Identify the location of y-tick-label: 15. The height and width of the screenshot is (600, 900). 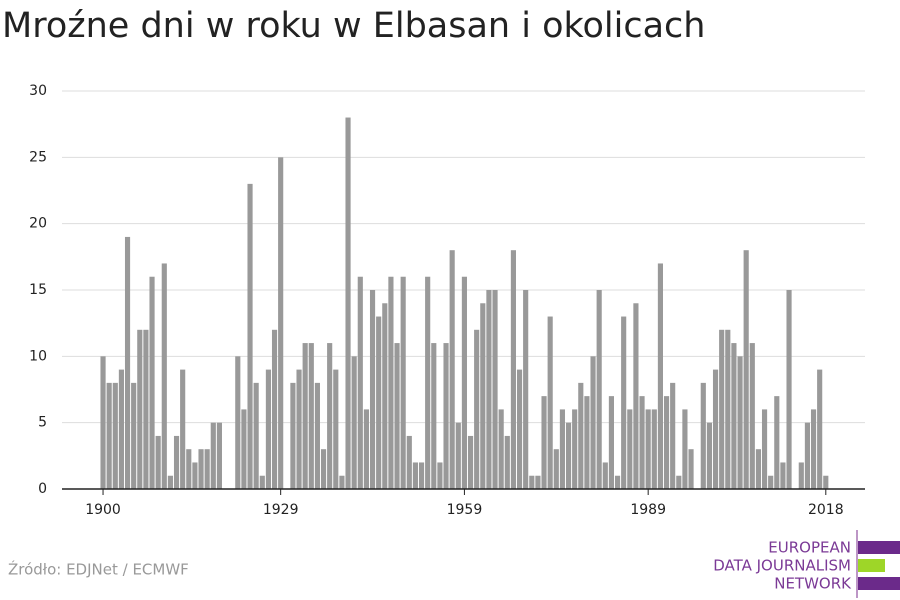
(38, 290).